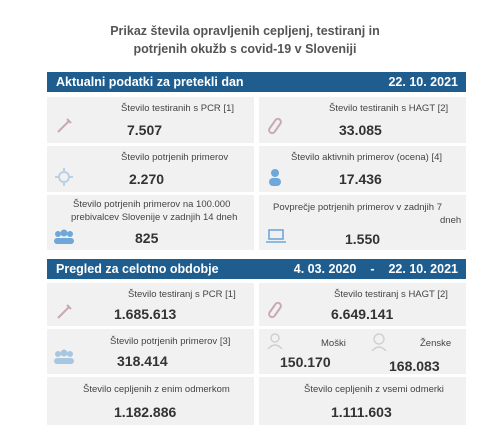 The image size is (490, 430). Describe the element at coordinates (150, 82) in the screenshot. I see `section-current-title: Aktualni podatki za pretekli dan` at that location.